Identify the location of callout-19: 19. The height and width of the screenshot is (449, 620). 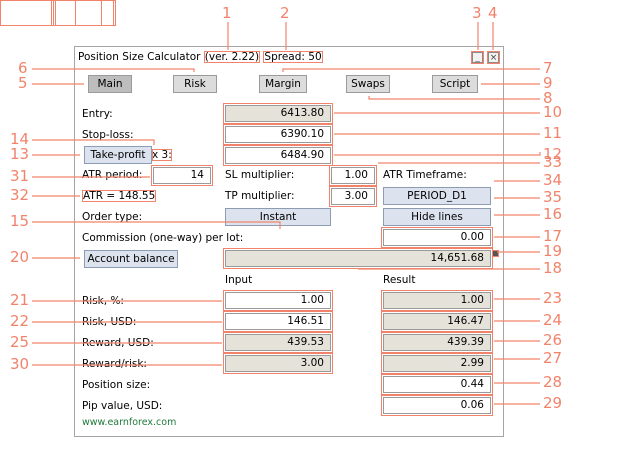
(553, 251).